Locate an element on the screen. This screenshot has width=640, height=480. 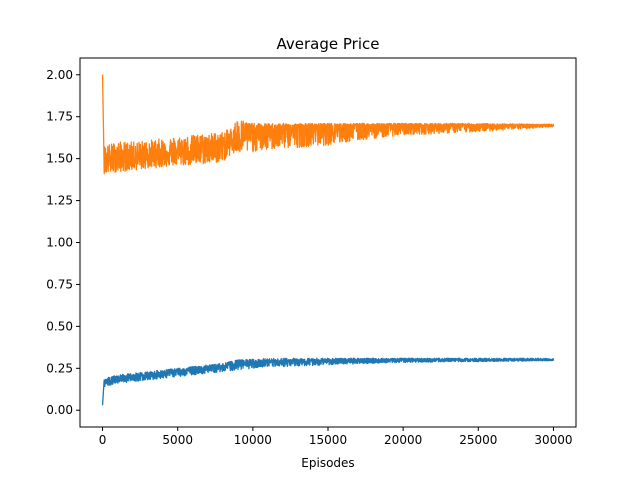
chart-title: Average Price is located at coordinates (328, 44).